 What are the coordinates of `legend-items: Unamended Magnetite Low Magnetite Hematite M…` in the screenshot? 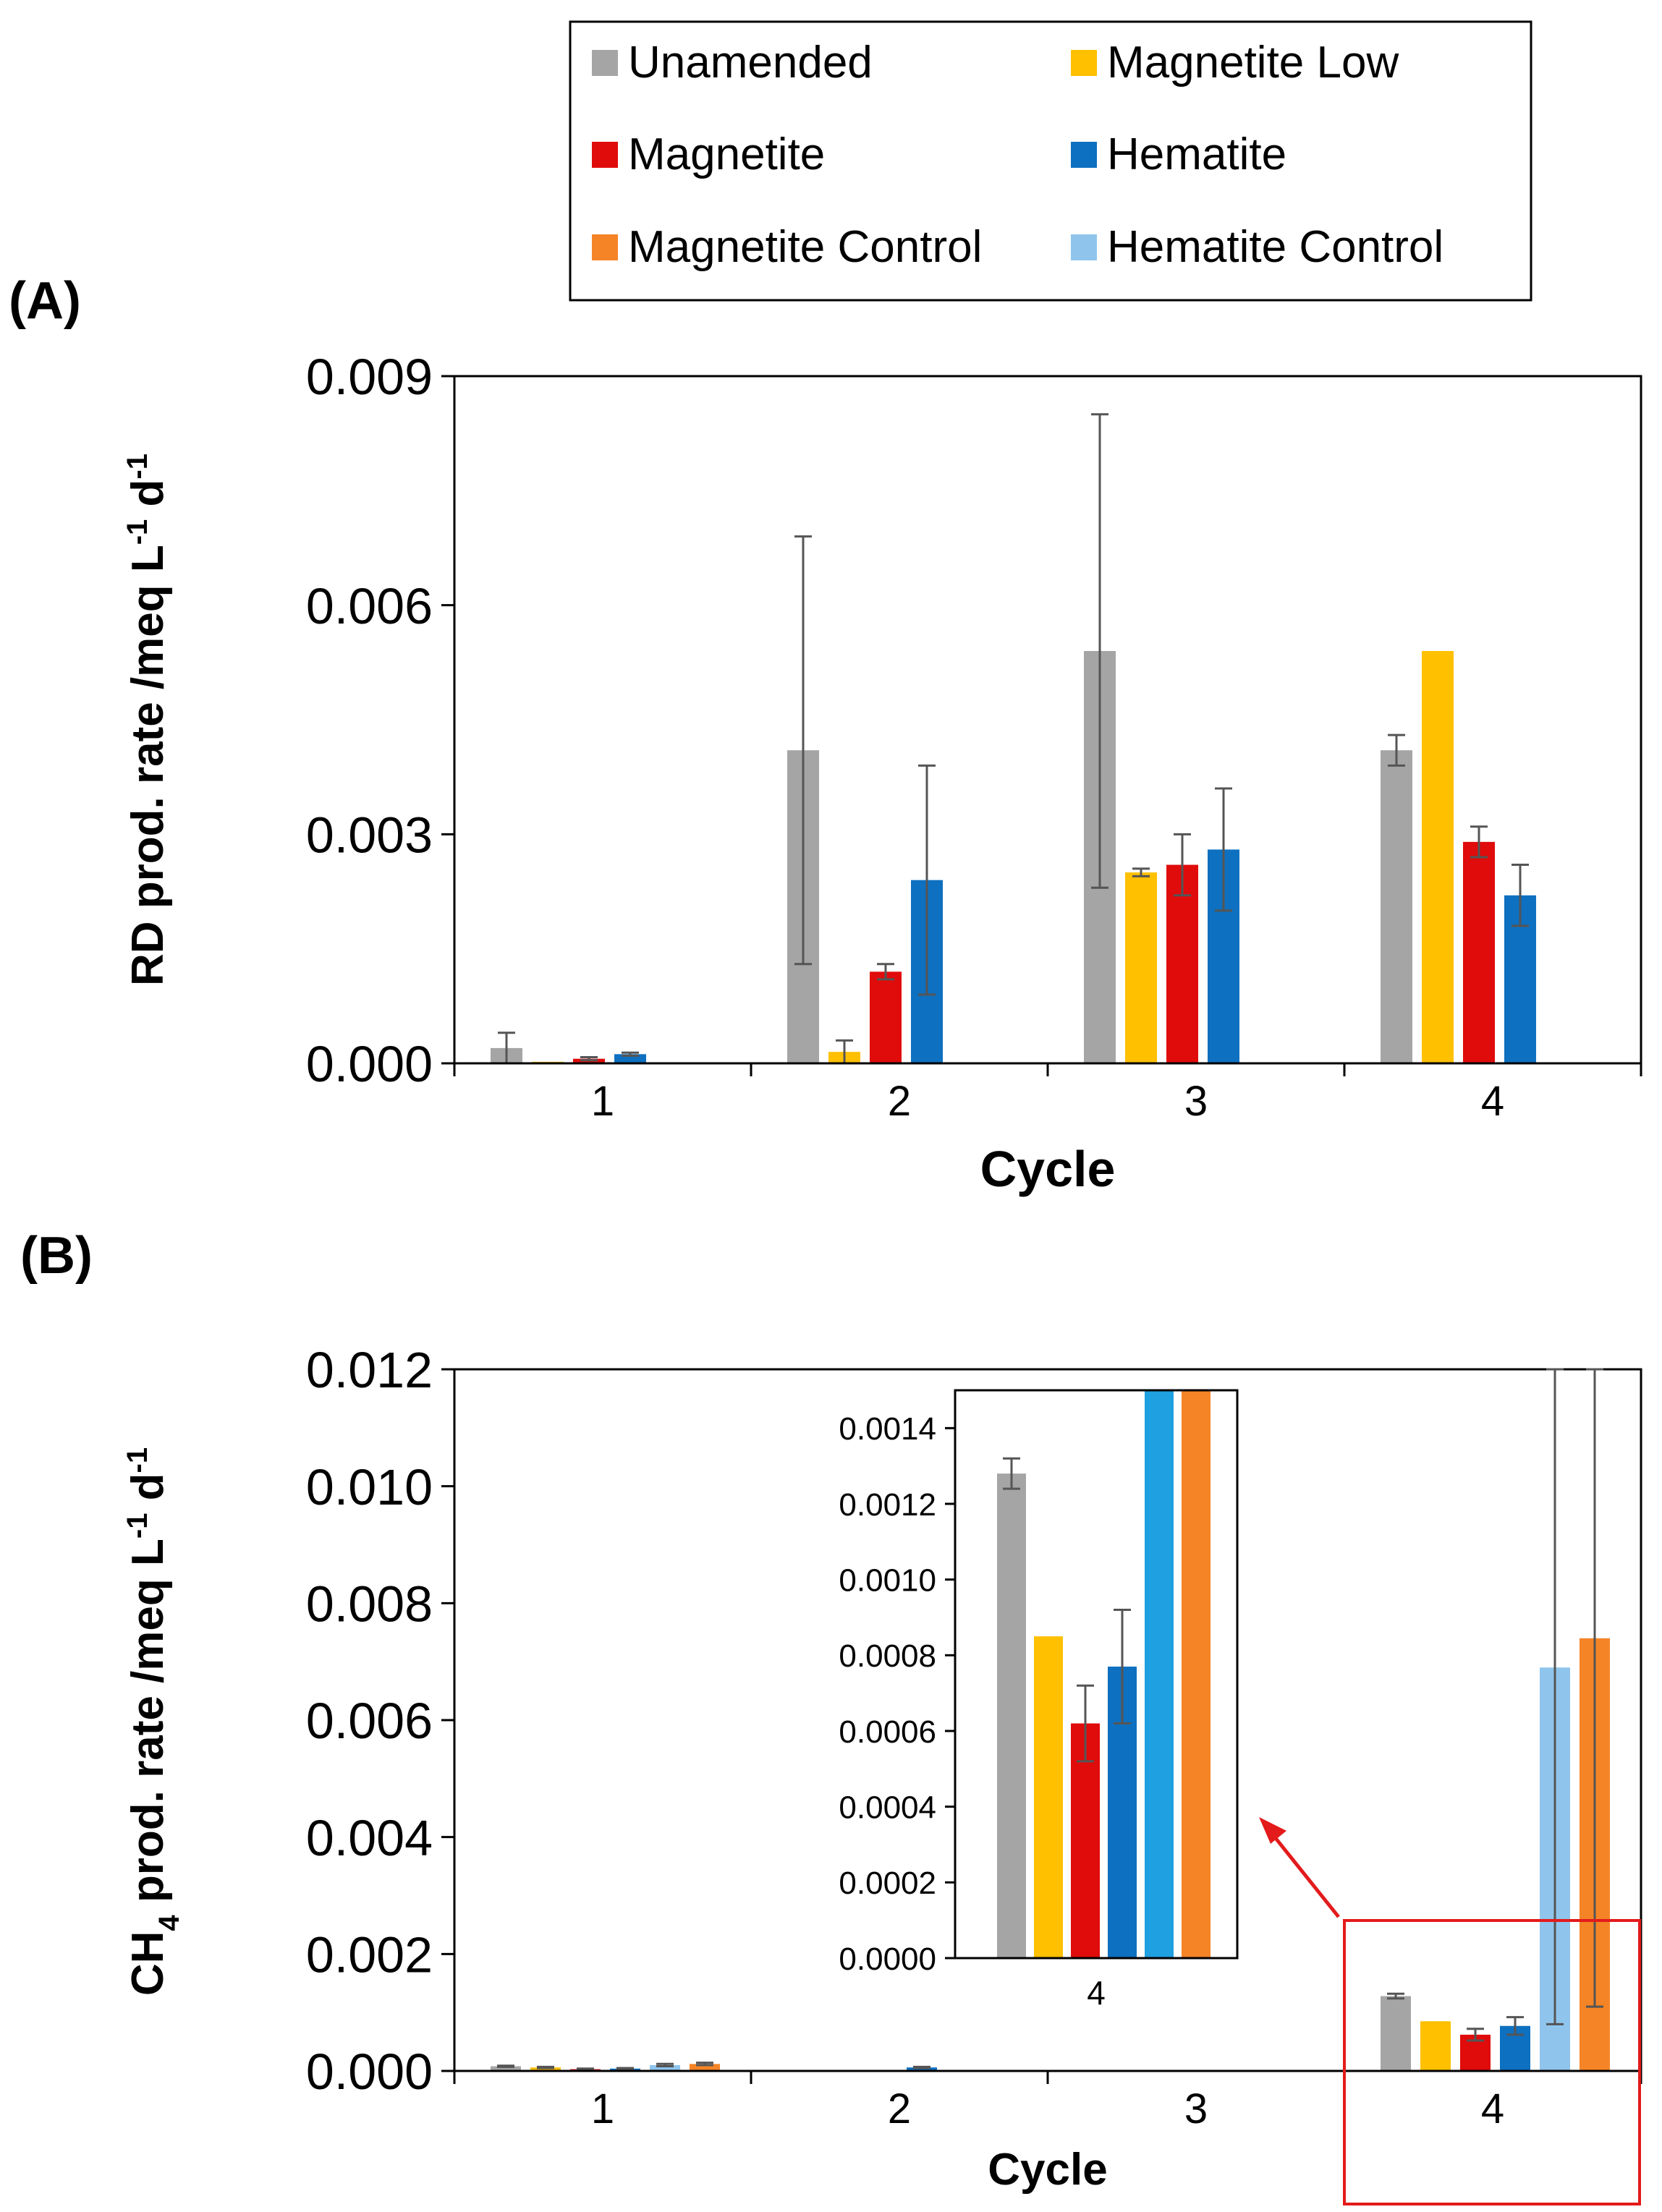 It's located at (1017, 155).